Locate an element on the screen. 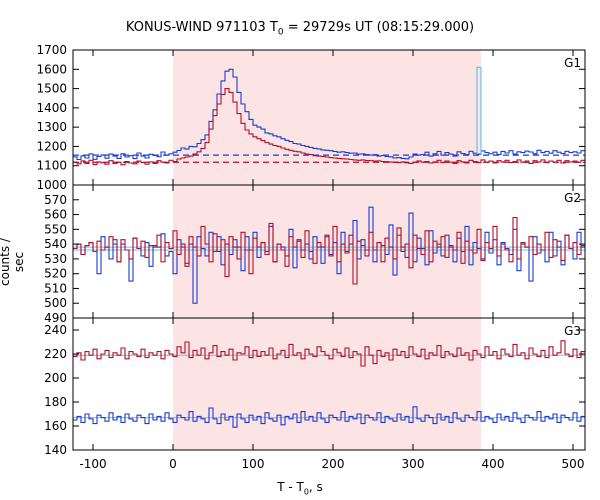  x-tick-label: 300 is located at coordinates (413, 464).